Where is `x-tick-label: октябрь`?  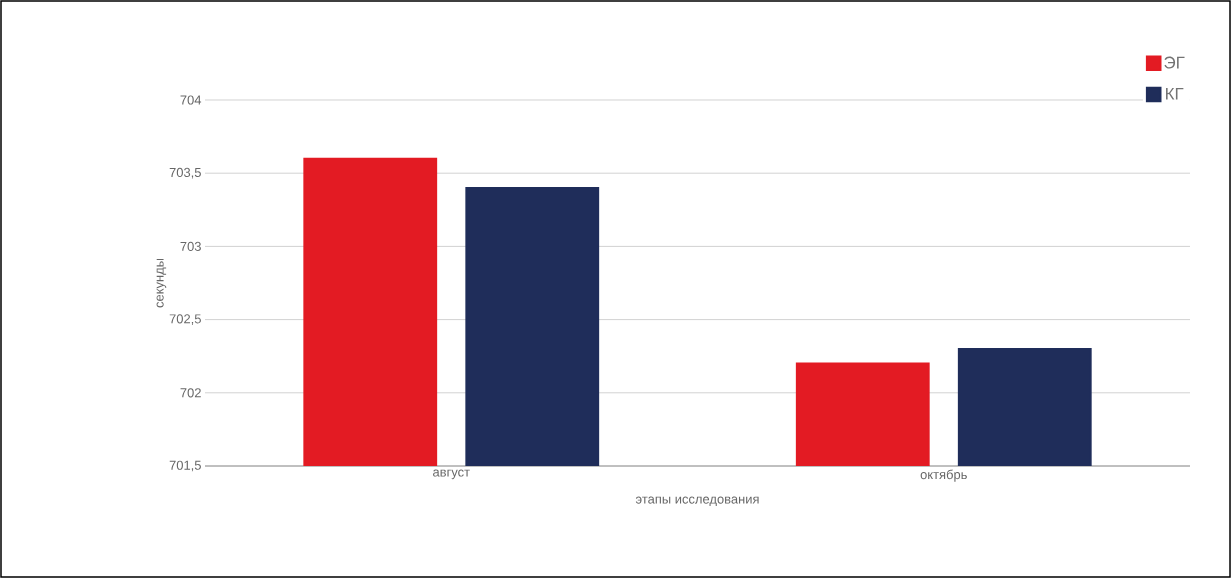 x-tick-label: октябрь is located at coordinates (943, 475).